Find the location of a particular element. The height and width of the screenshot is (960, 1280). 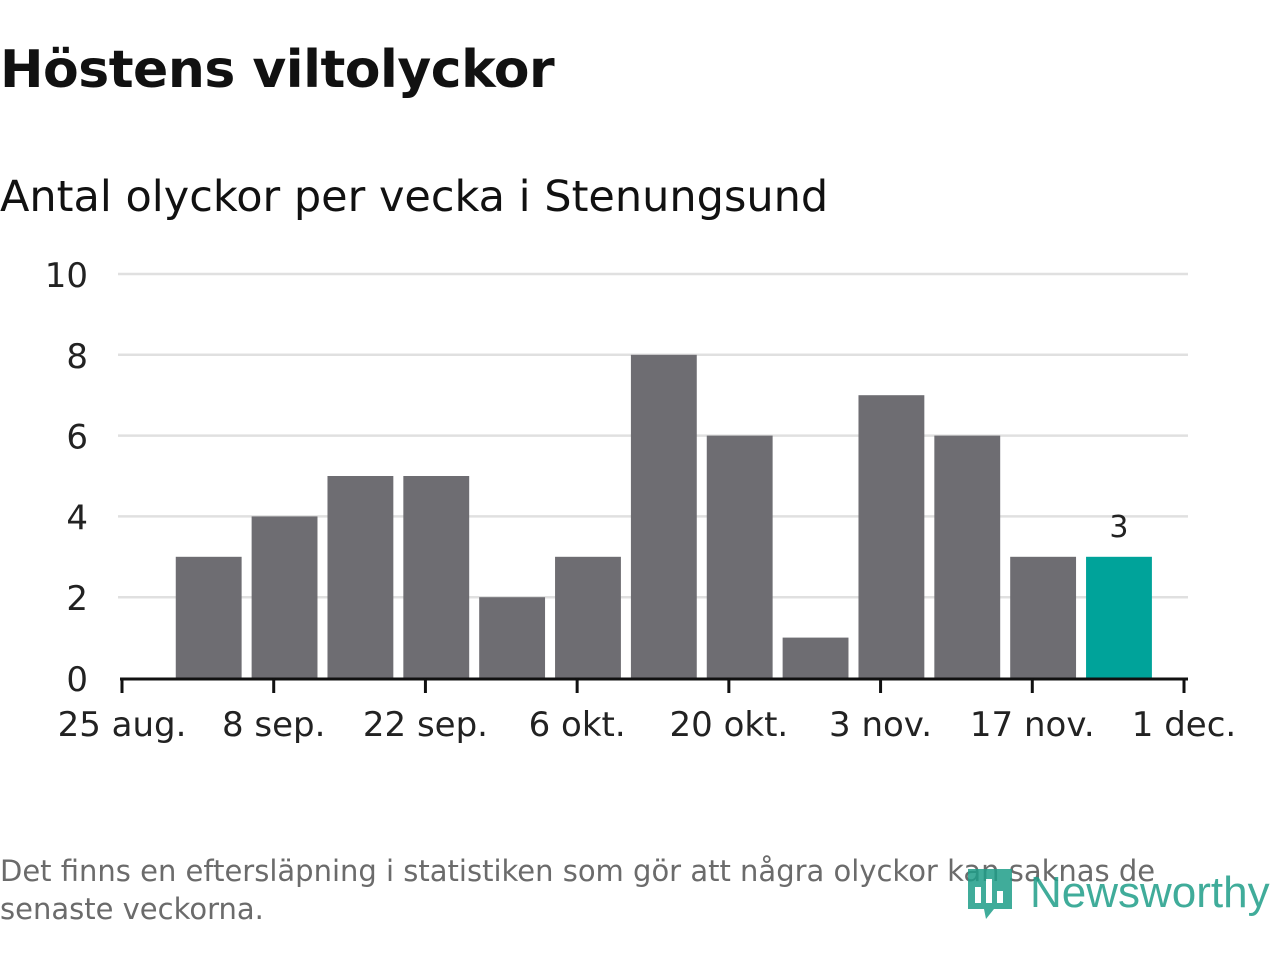

y-tick-label: 6 is located at coordinates (77, 438).